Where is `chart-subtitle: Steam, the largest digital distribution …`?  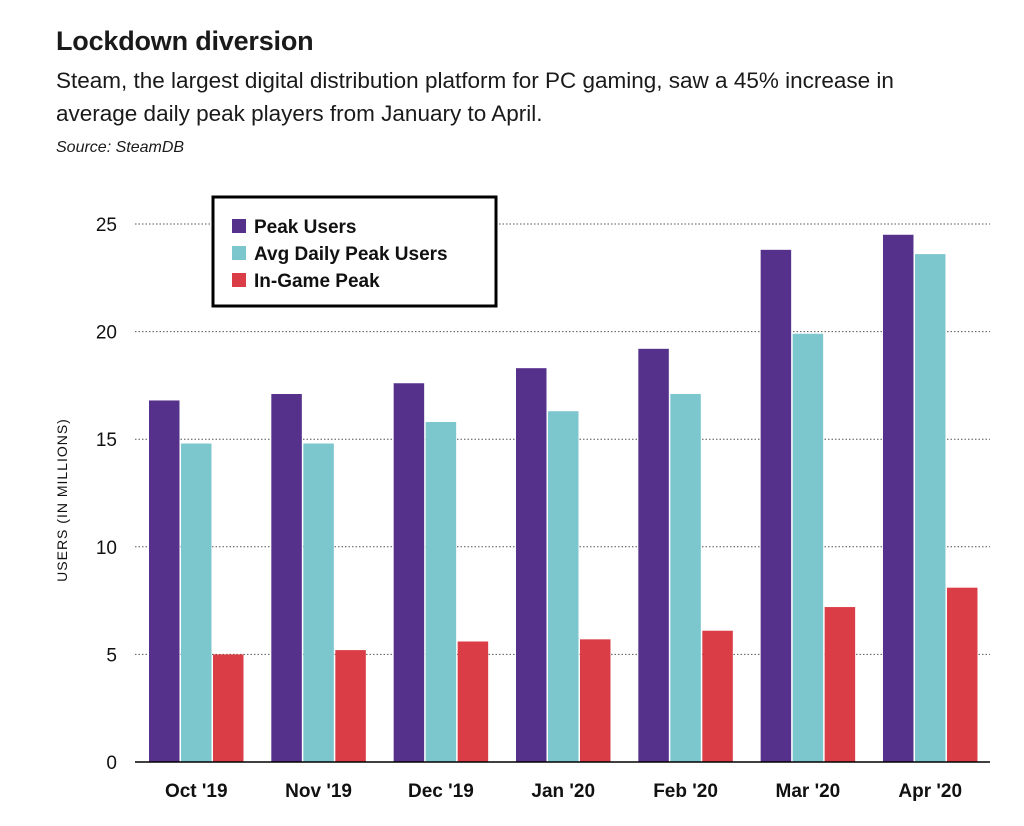
chart-subtitle: Steam, the largest digital distribution … is located at coordinates (475, 97).